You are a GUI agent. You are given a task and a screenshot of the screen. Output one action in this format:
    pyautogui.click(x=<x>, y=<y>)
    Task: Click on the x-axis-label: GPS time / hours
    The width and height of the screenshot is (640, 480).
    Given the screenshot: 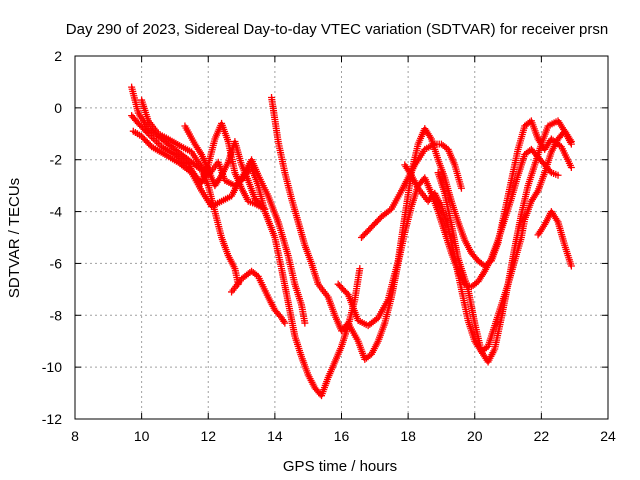 What is the action you would take?
    pyautogui.click(x=340, y=466)
    